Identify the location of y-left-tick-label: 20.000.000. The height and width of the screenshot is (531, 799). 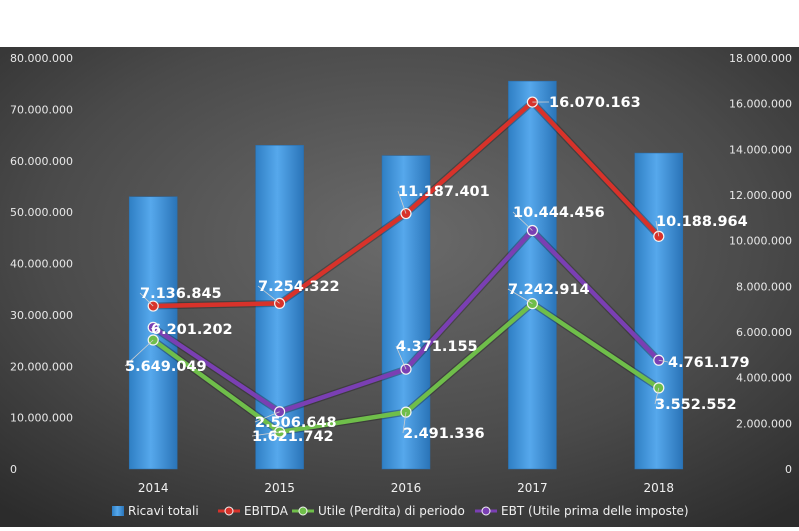
(41, 366).